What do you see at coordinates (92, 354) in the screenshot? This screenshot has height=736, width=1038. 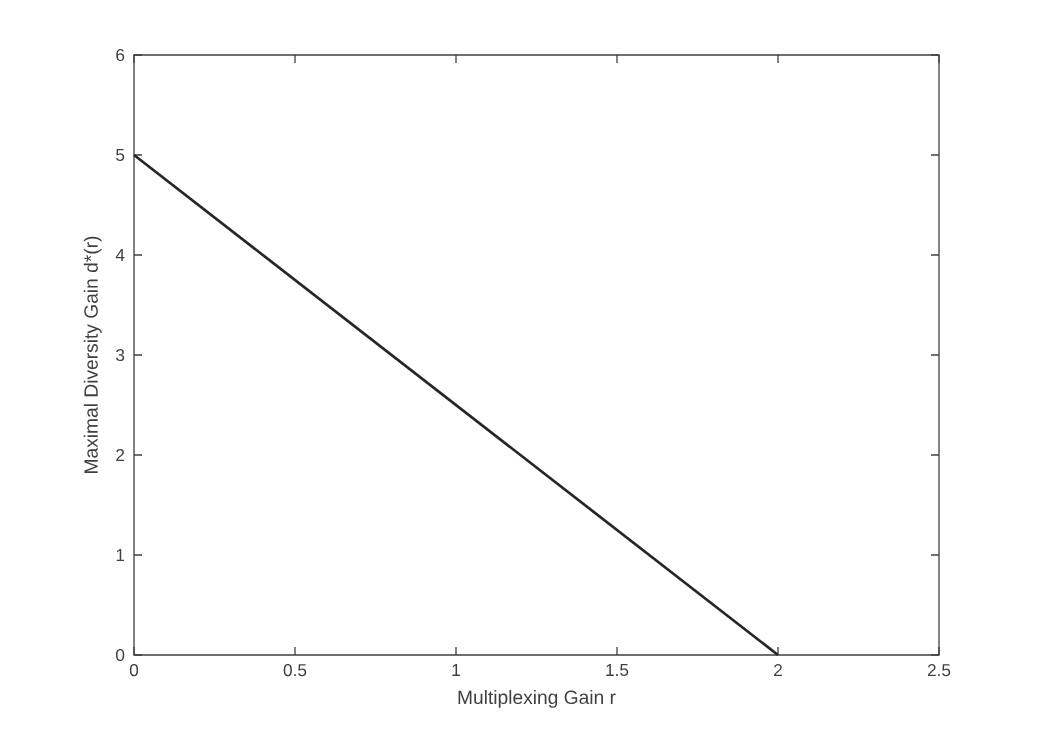 I see `y-axis-title: Maximal Diversity Gain d*(r)` at bounding box center [92, 354].